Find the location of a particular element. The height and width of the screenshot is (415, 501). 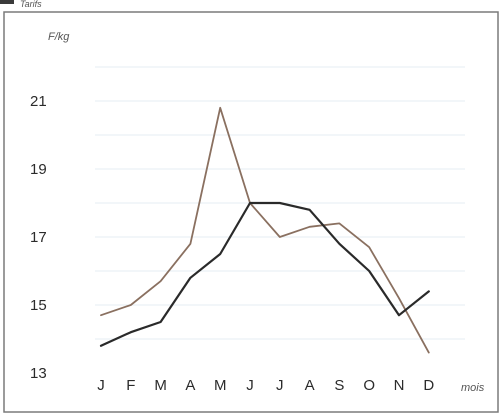

x-tick-label: O is located at coordinates (369, 385).